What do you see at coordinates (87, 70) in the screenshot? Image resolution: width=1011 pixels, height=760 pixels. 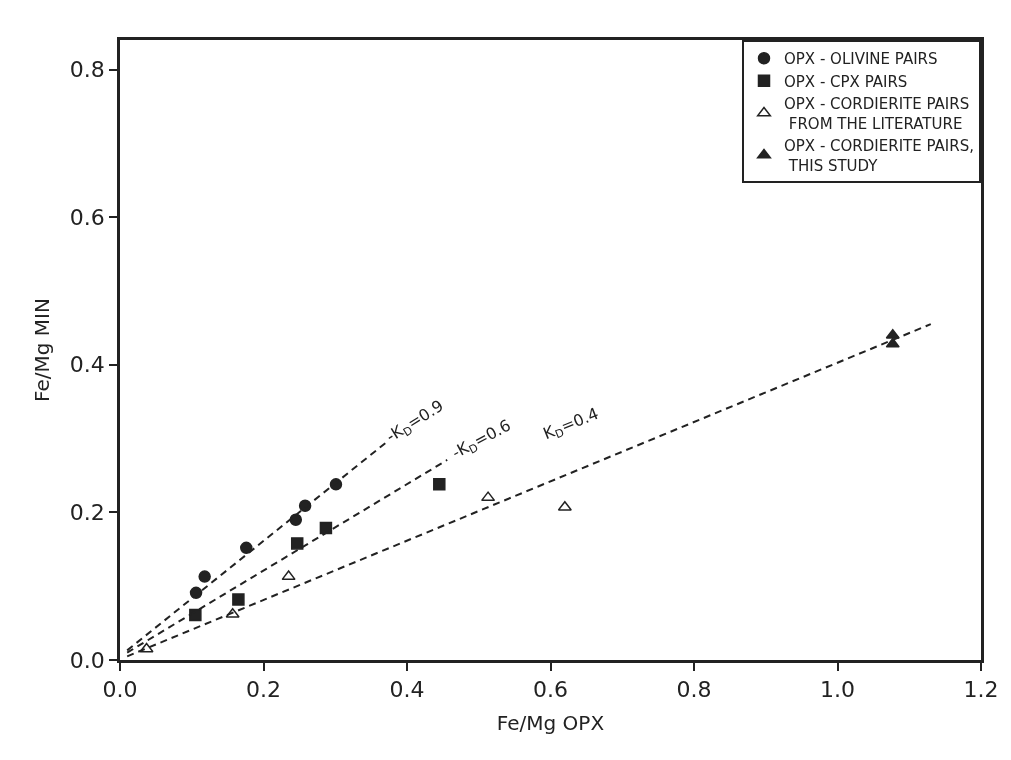 I see `y-tick-label: 0.8` at bounding box center [87, 70].